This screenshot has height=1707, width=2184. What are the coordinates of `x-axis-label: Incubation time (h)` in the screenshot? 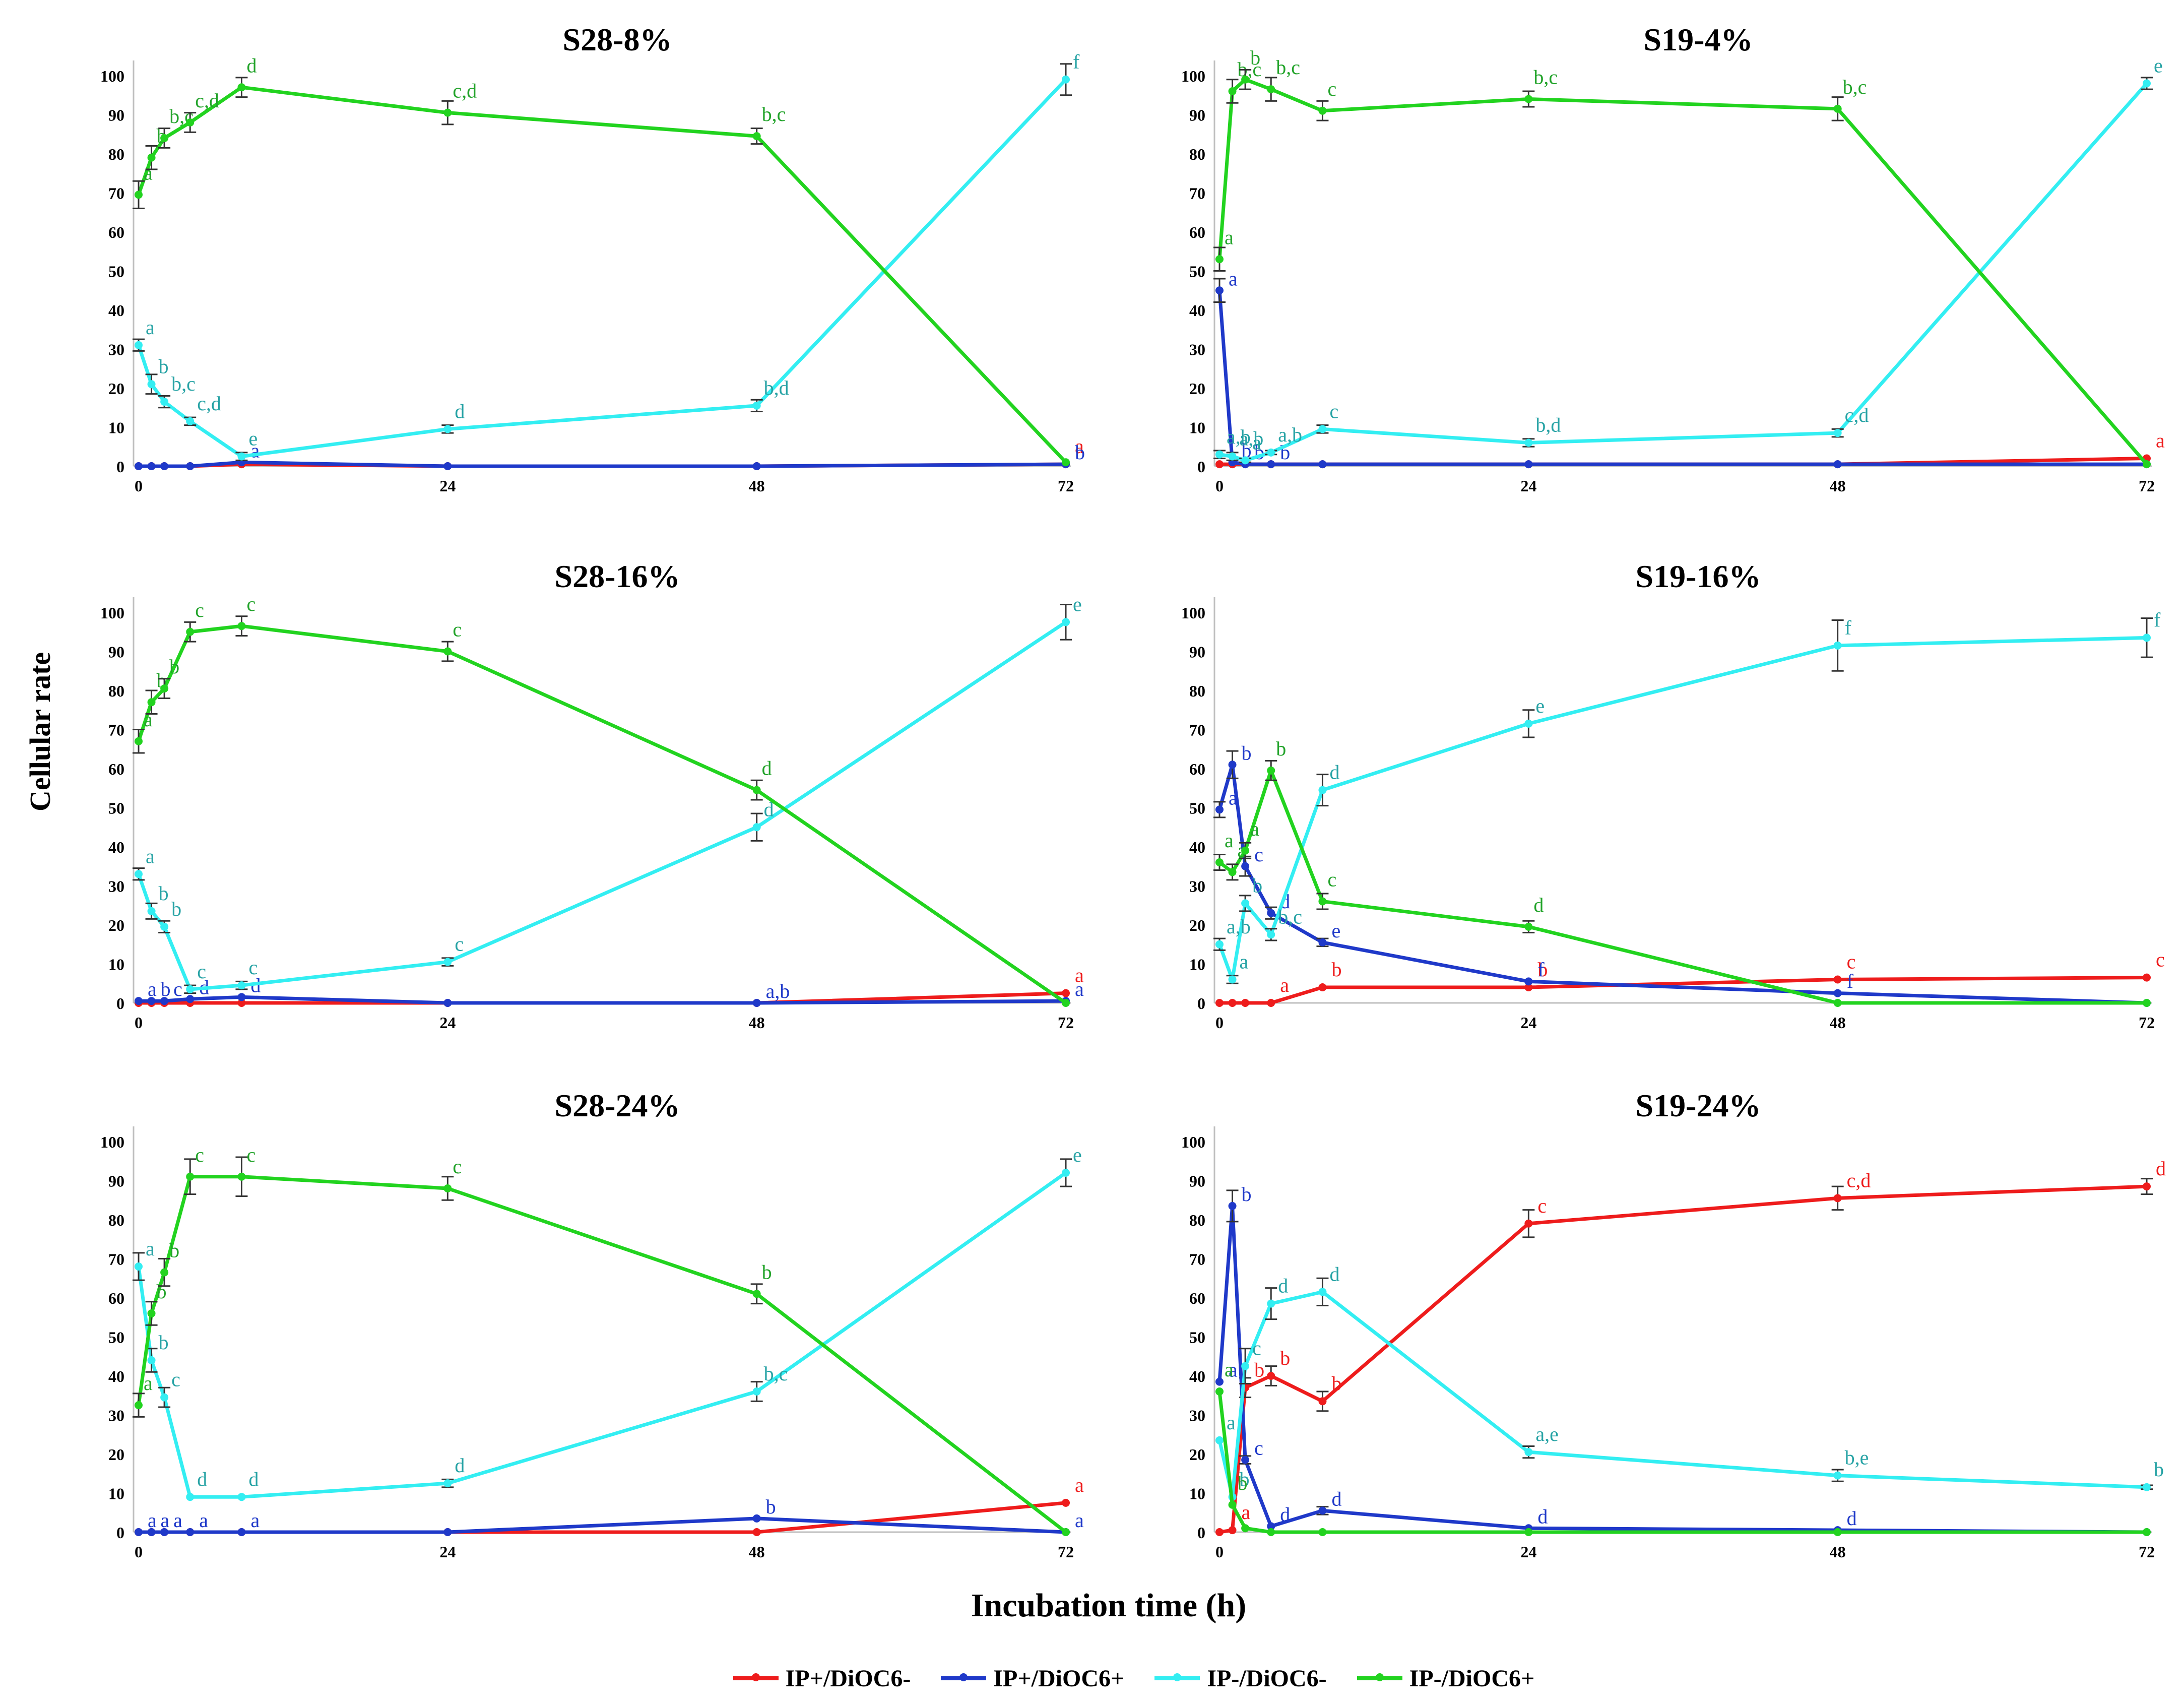 It's located at (1109, 1605).